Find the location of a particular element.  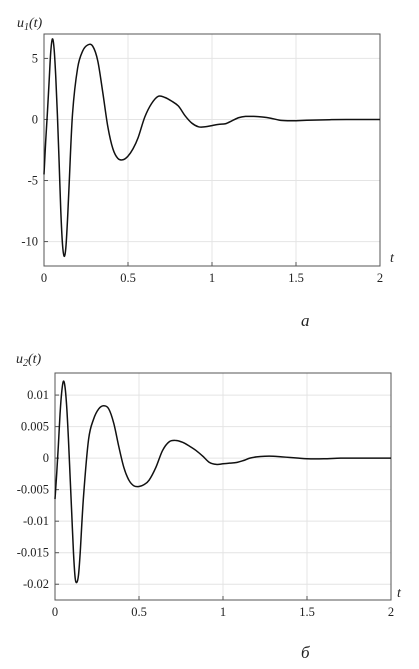

chart-u2-ytick-label: -0.015 is located at coordinates (33, 553).